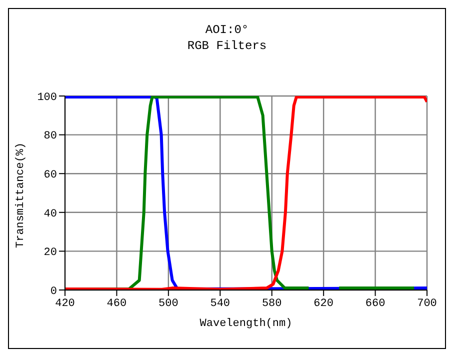  I want to click on chart-subtitle: RGB Filters, so click(227, 46).